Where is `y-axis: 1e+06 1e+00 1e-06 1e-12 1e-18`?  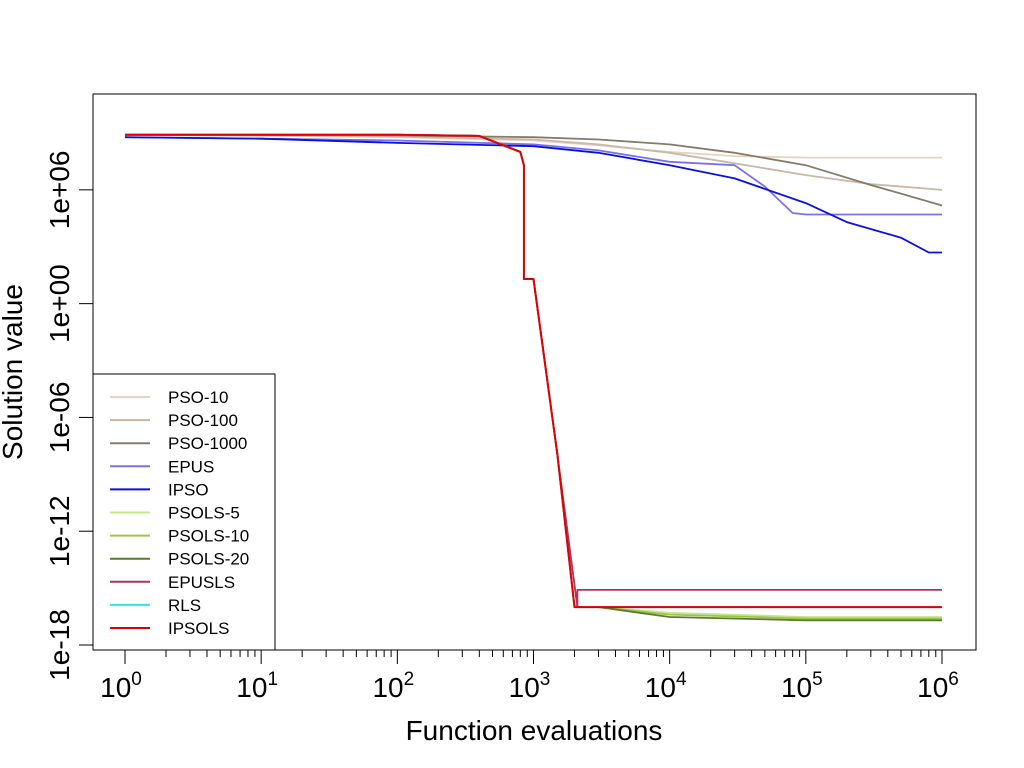 y-axis: 1e+06 1e+00 1e-06 1e-12 1e-18 is located at coordinates (69, 416).